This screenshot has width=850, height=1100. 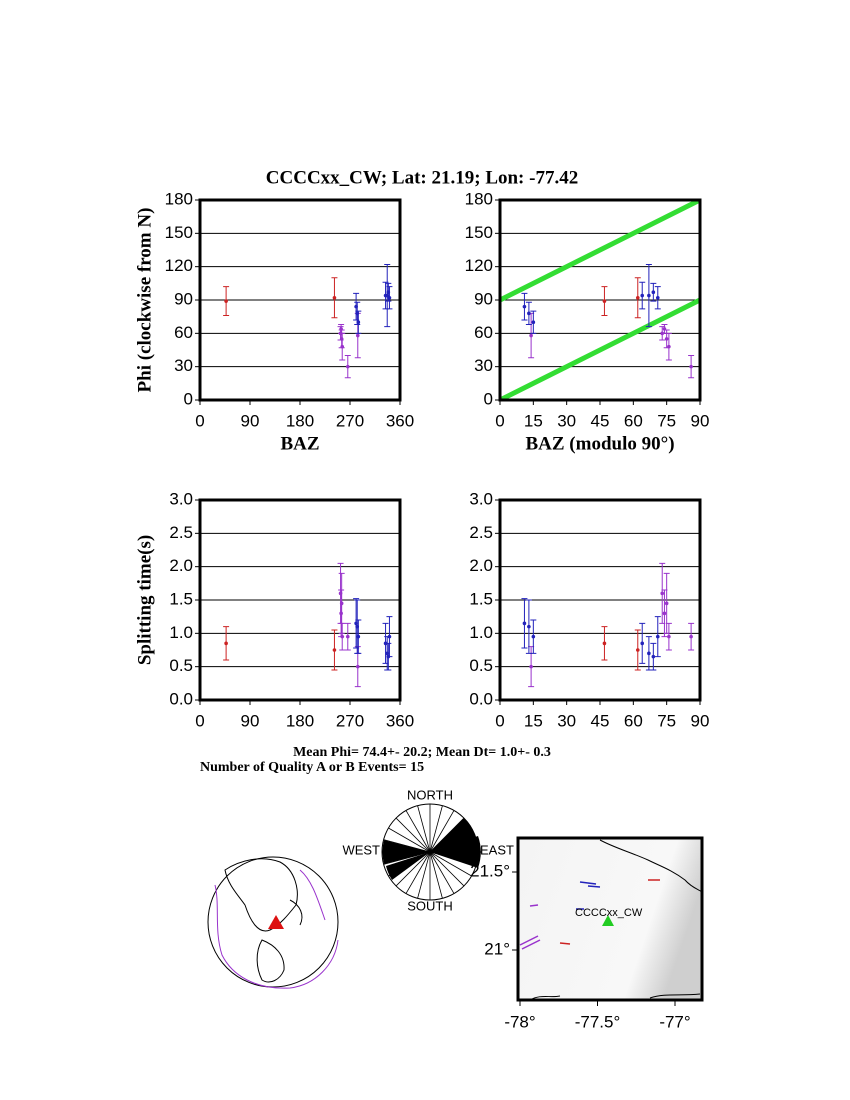 I want to click on y-tick-label: 0, so click(x=488, y=398).